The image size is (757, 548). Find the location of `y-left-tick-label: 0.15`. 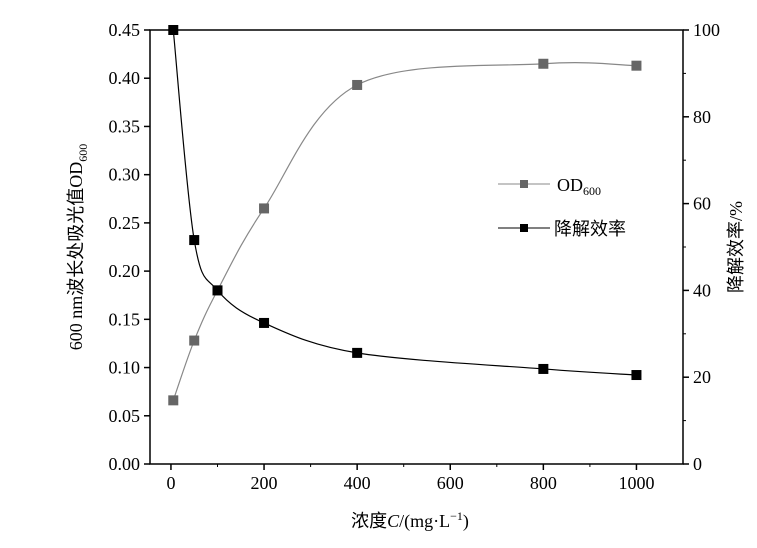

y-left-tick-label: 0.15 is located at coordinates (125, 319).